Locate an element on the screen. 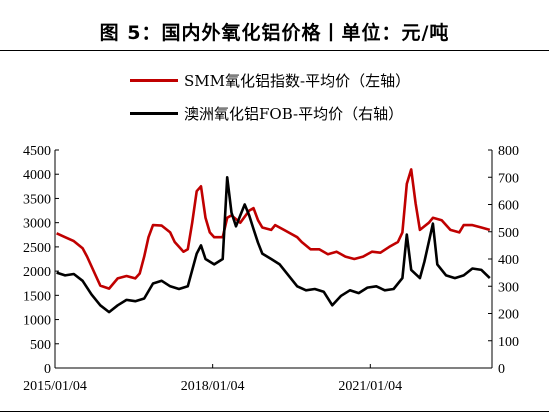  legend-label-fob: 澳洲氧化铝FOB-平均价（右轴） is located at coordinates (294, 114).